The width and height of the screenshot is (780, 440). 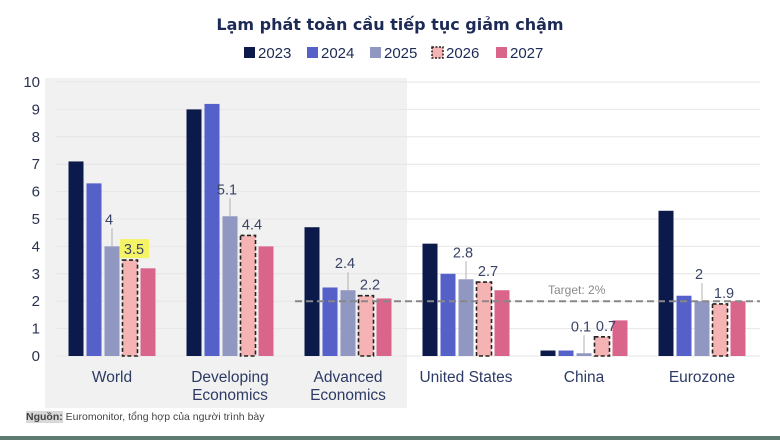 I want to click on legend-item-2026: 2026, so click(x=455, y=53).